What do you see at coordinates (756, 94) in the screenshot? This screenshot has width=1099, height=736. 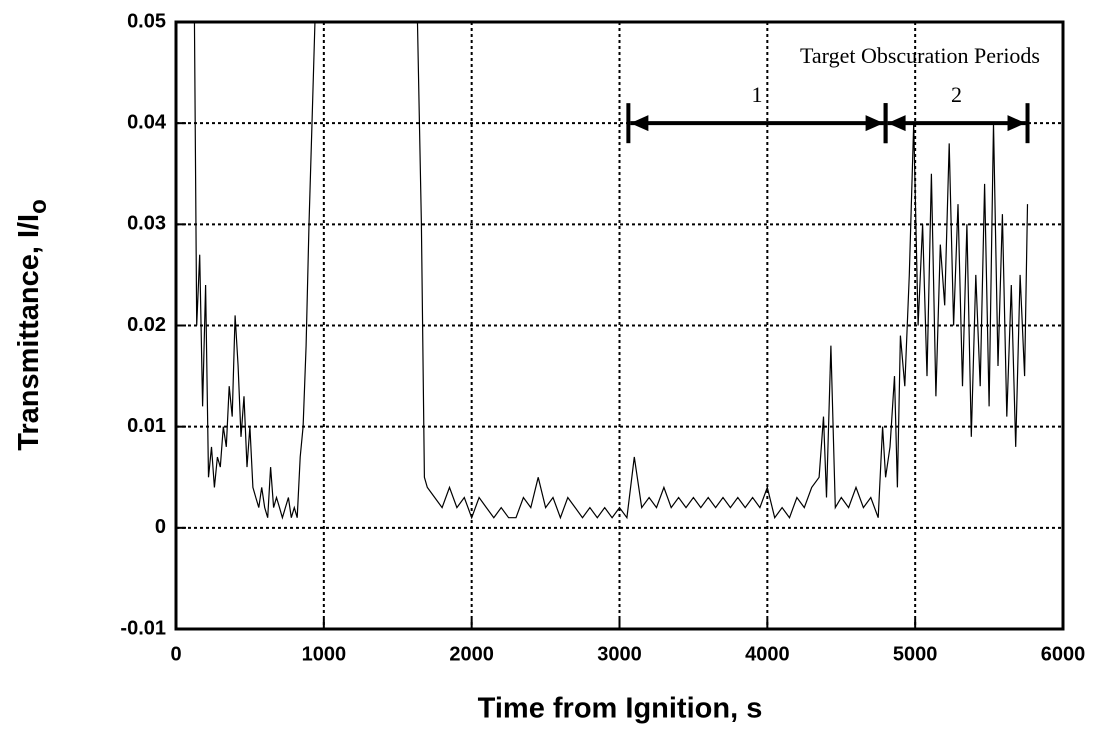 I see `period-label: 1` at bounding box center [756, 94].